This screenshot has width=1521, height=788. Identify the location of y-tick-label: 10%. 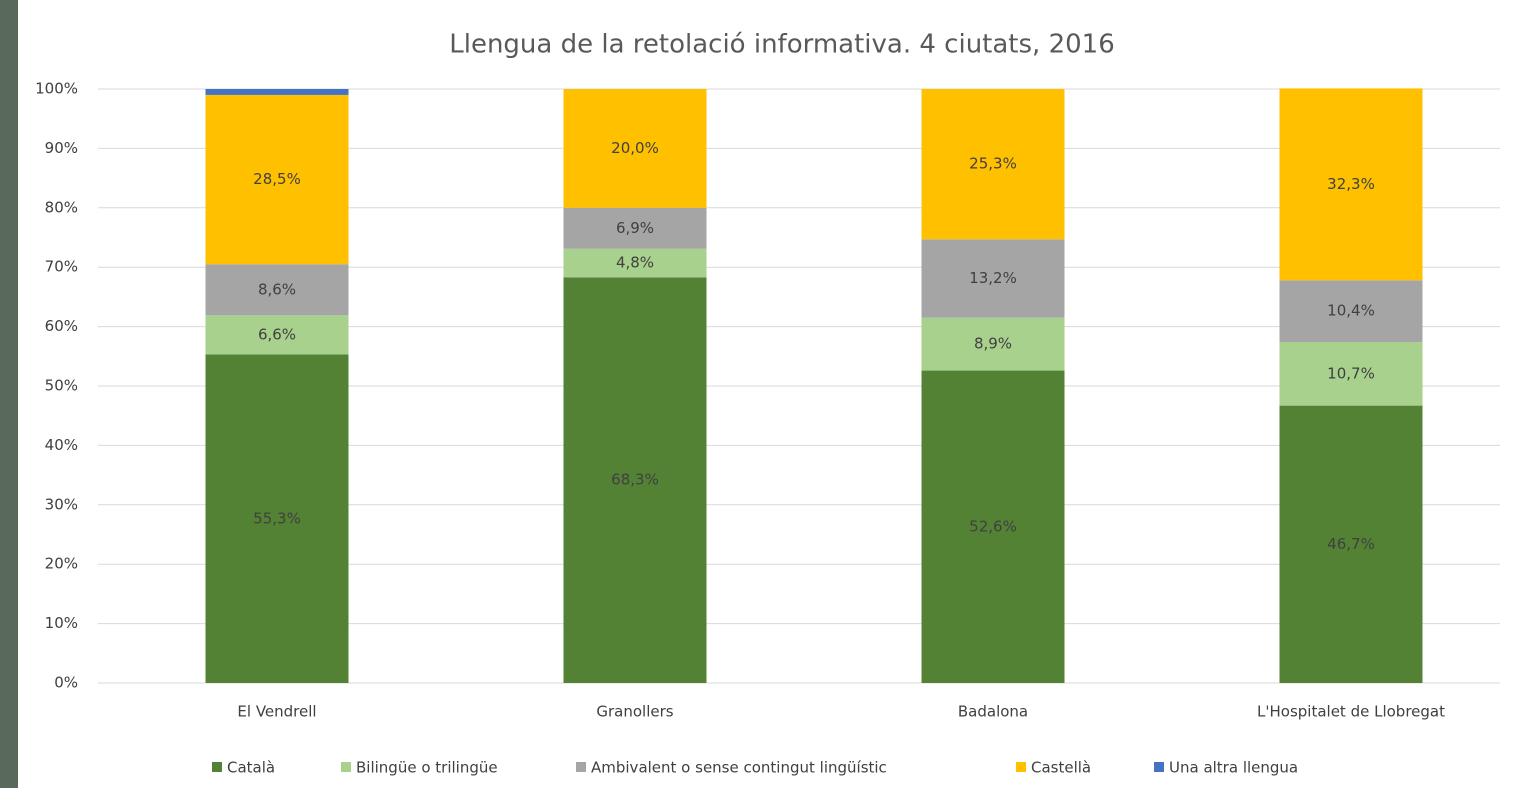
(61, 623).